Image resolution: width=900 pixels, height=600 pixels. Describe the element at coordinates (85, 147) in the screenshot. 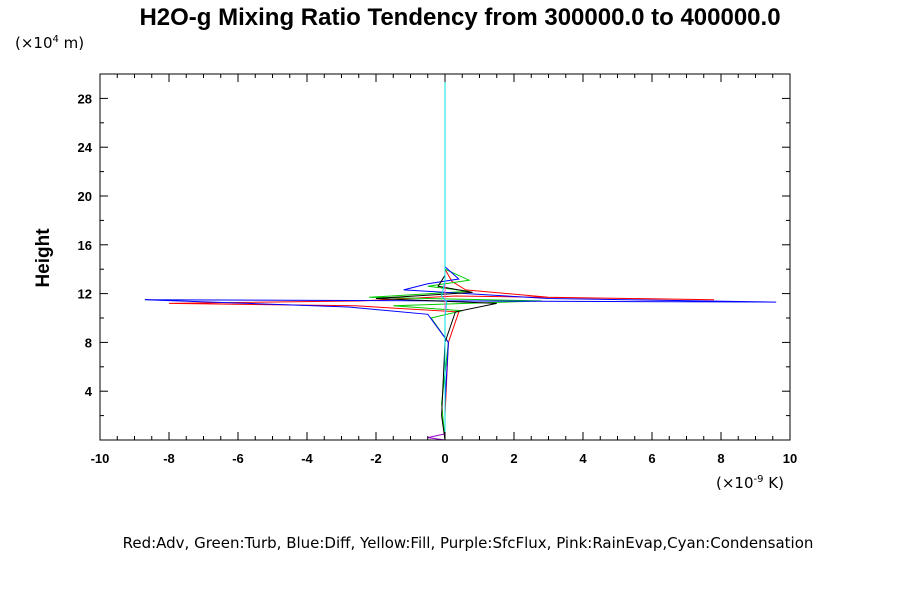

I see `y-tick-label: 24` at that location.